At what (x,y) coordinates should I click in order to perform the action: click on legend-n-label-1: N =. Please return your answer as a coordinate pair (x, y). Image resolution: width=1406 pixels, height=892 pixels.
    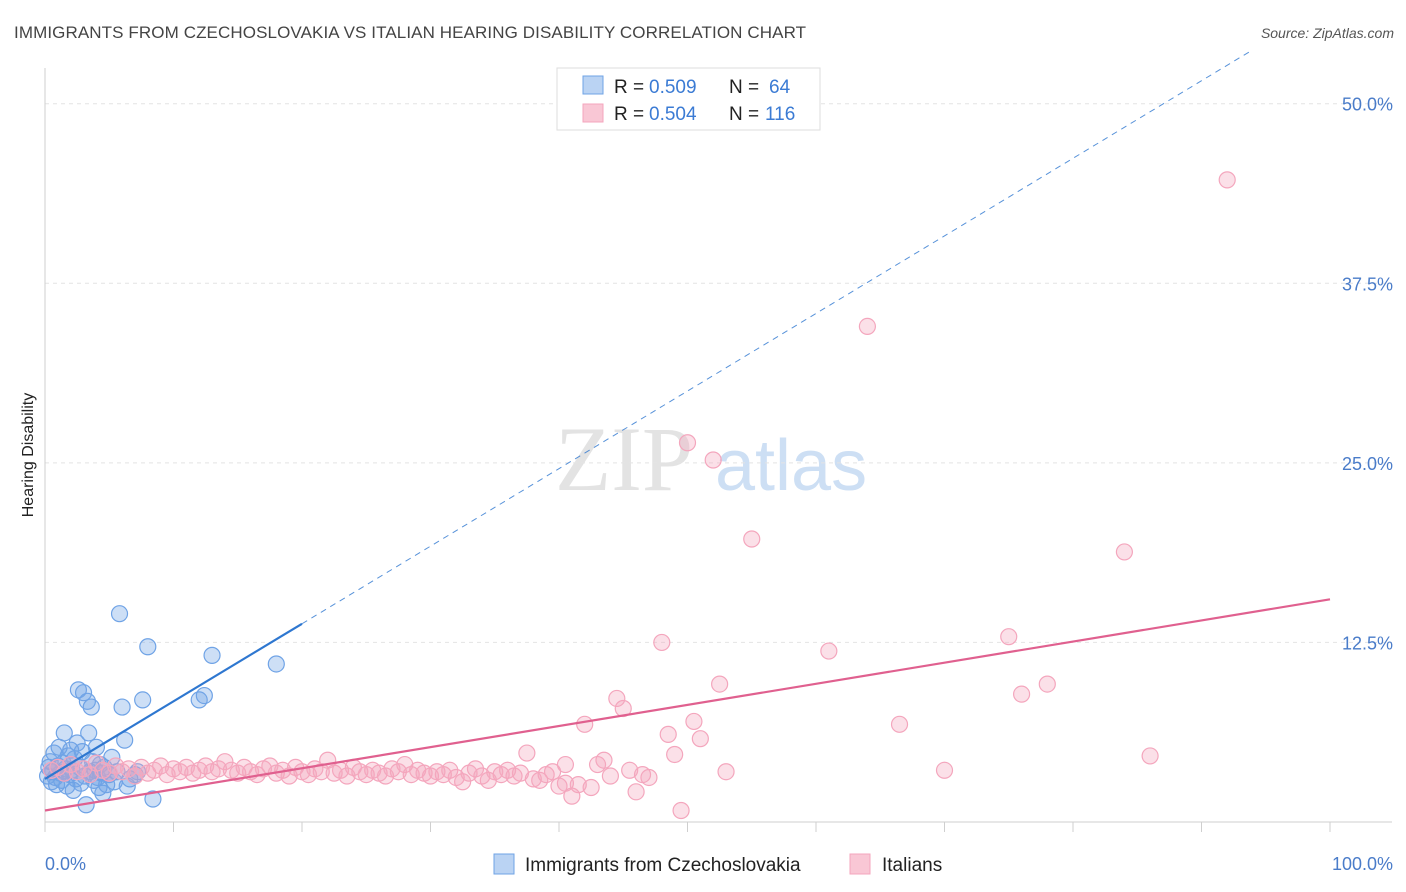
    Looking at the image, I should click on (744, 114).